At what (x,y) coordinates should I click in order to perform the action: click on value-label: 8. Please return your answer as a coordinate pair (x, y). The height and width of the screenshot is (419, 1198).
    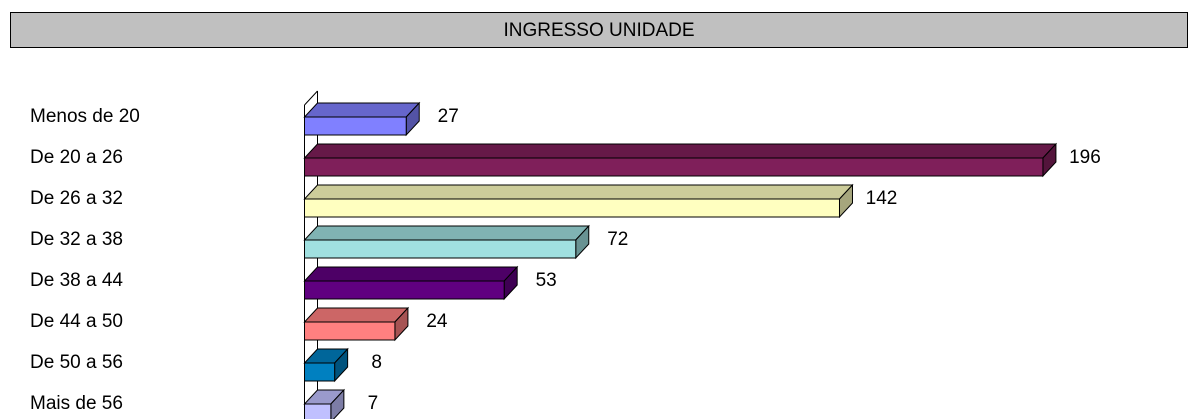
    Looking at the image, I should click on (376, 362).